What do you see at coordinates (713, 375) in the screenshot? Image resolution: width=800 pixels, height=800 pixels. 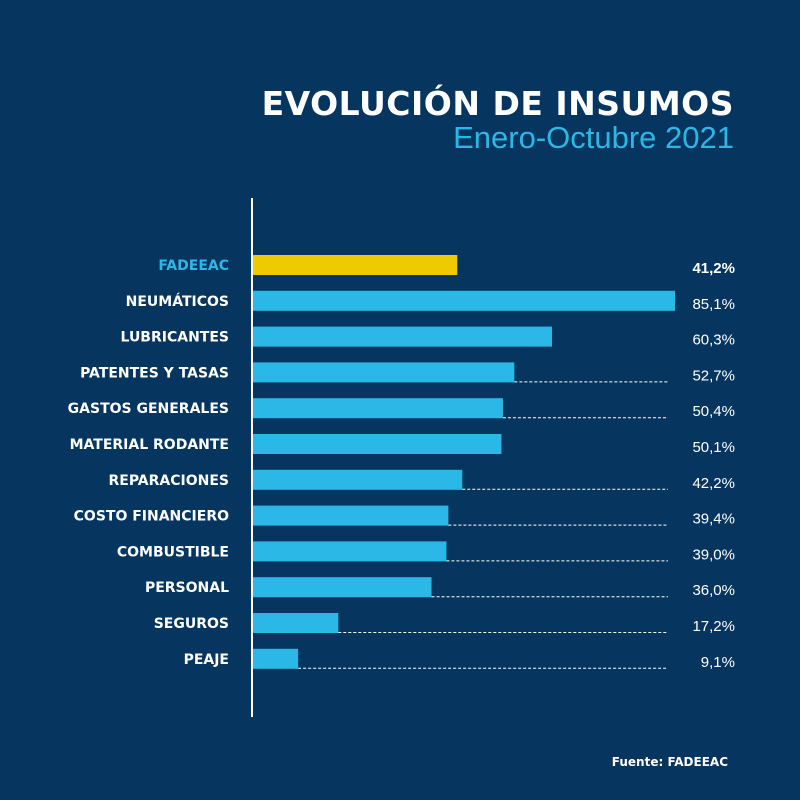 I see `value-label: 52,7%` at bounding box center [713, 375].